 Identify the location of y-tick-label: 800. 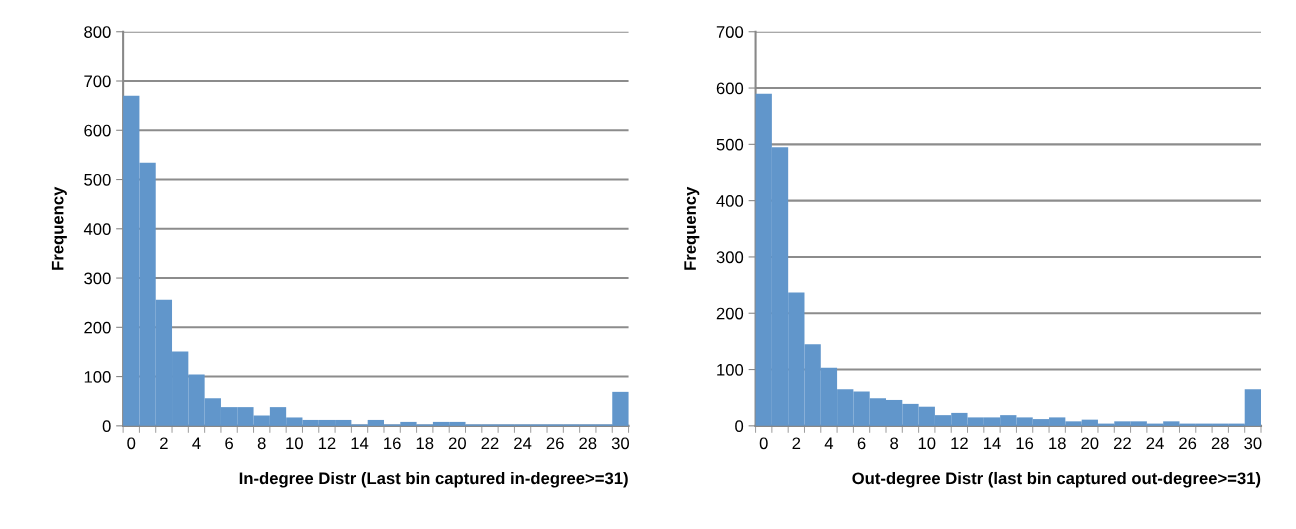
(97, 32).